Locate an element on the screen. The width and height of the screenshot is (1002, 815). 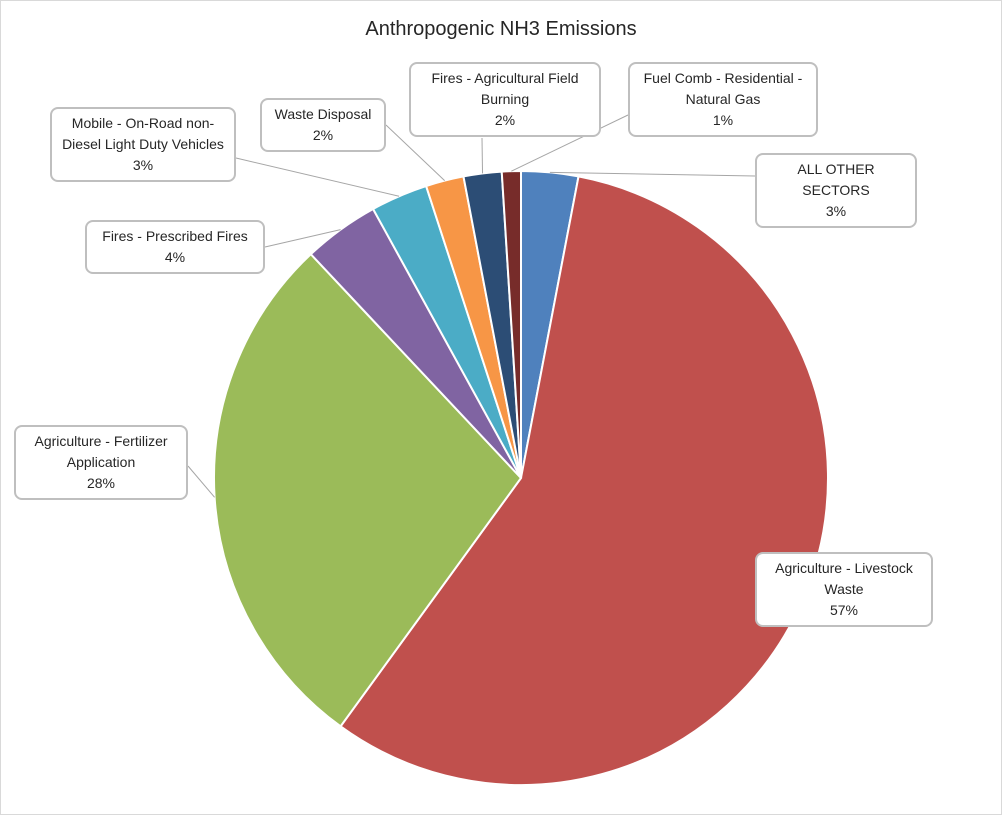
category-label: ALL OTHER SECTORS is located at coordinates (836, 179).